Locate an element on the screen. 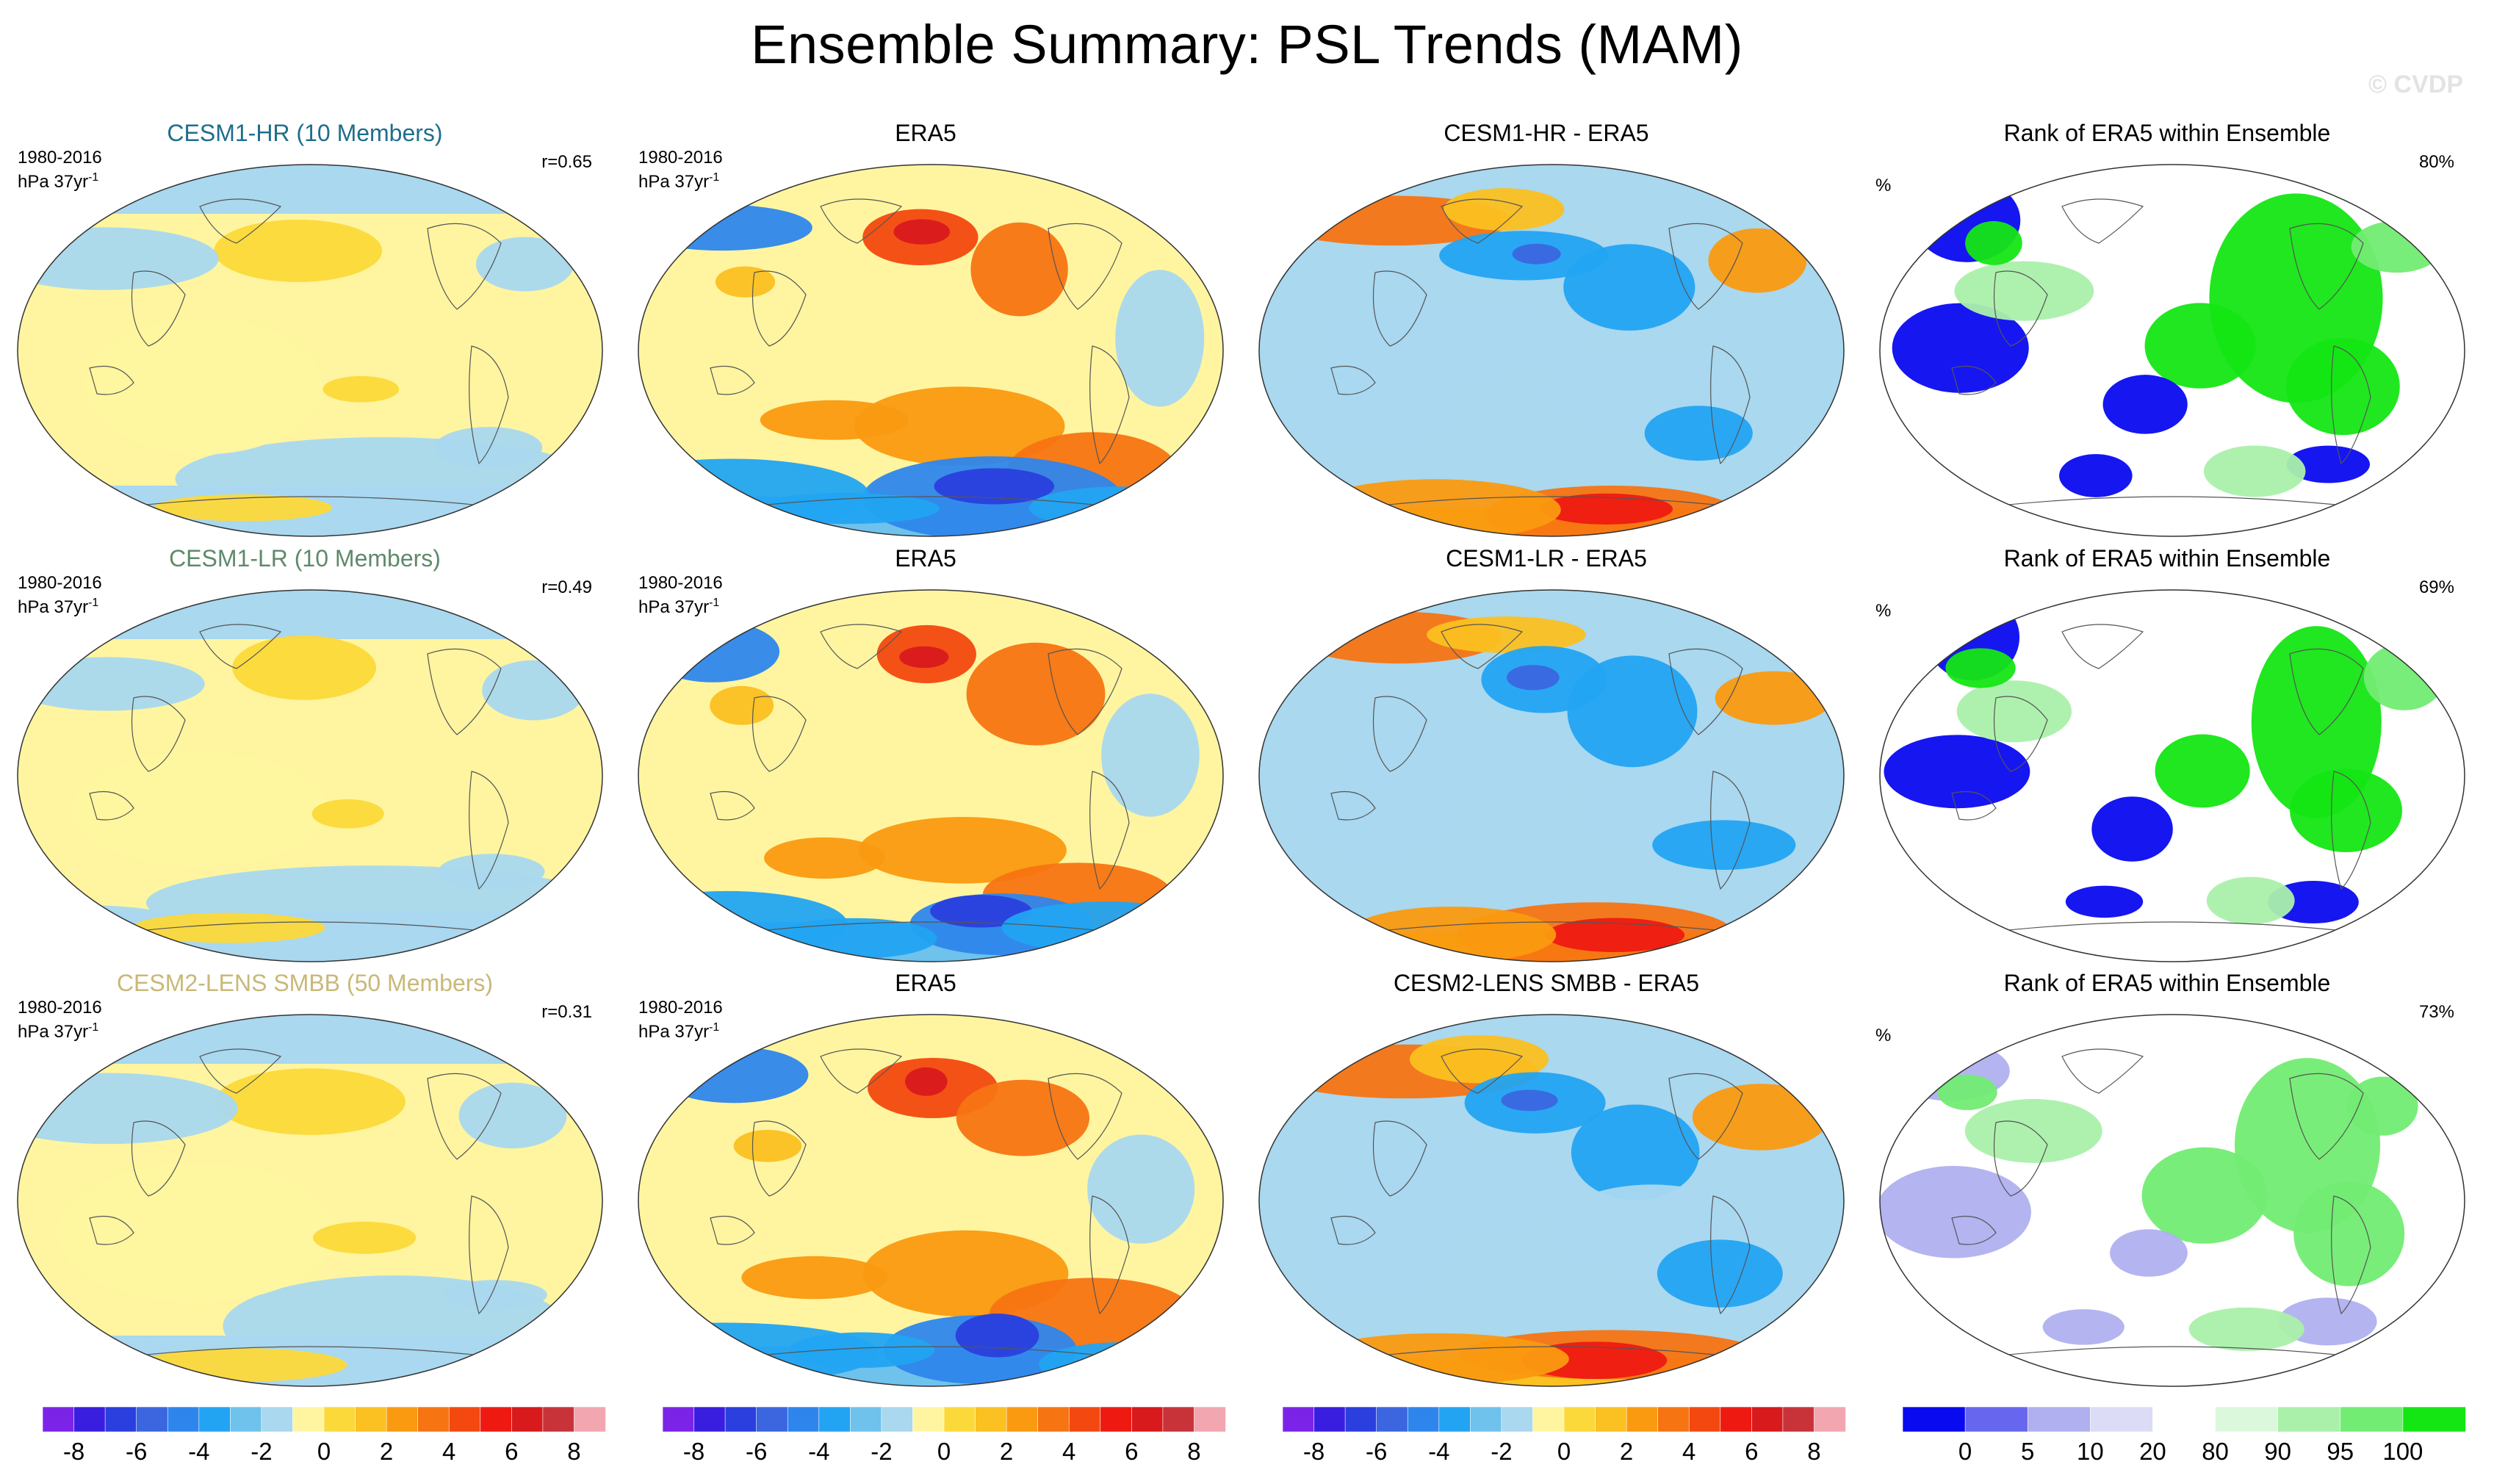 The height and width of the screenshot is (1484, 2494). panel-title: ERA5 is located at coordinates (926, 558).